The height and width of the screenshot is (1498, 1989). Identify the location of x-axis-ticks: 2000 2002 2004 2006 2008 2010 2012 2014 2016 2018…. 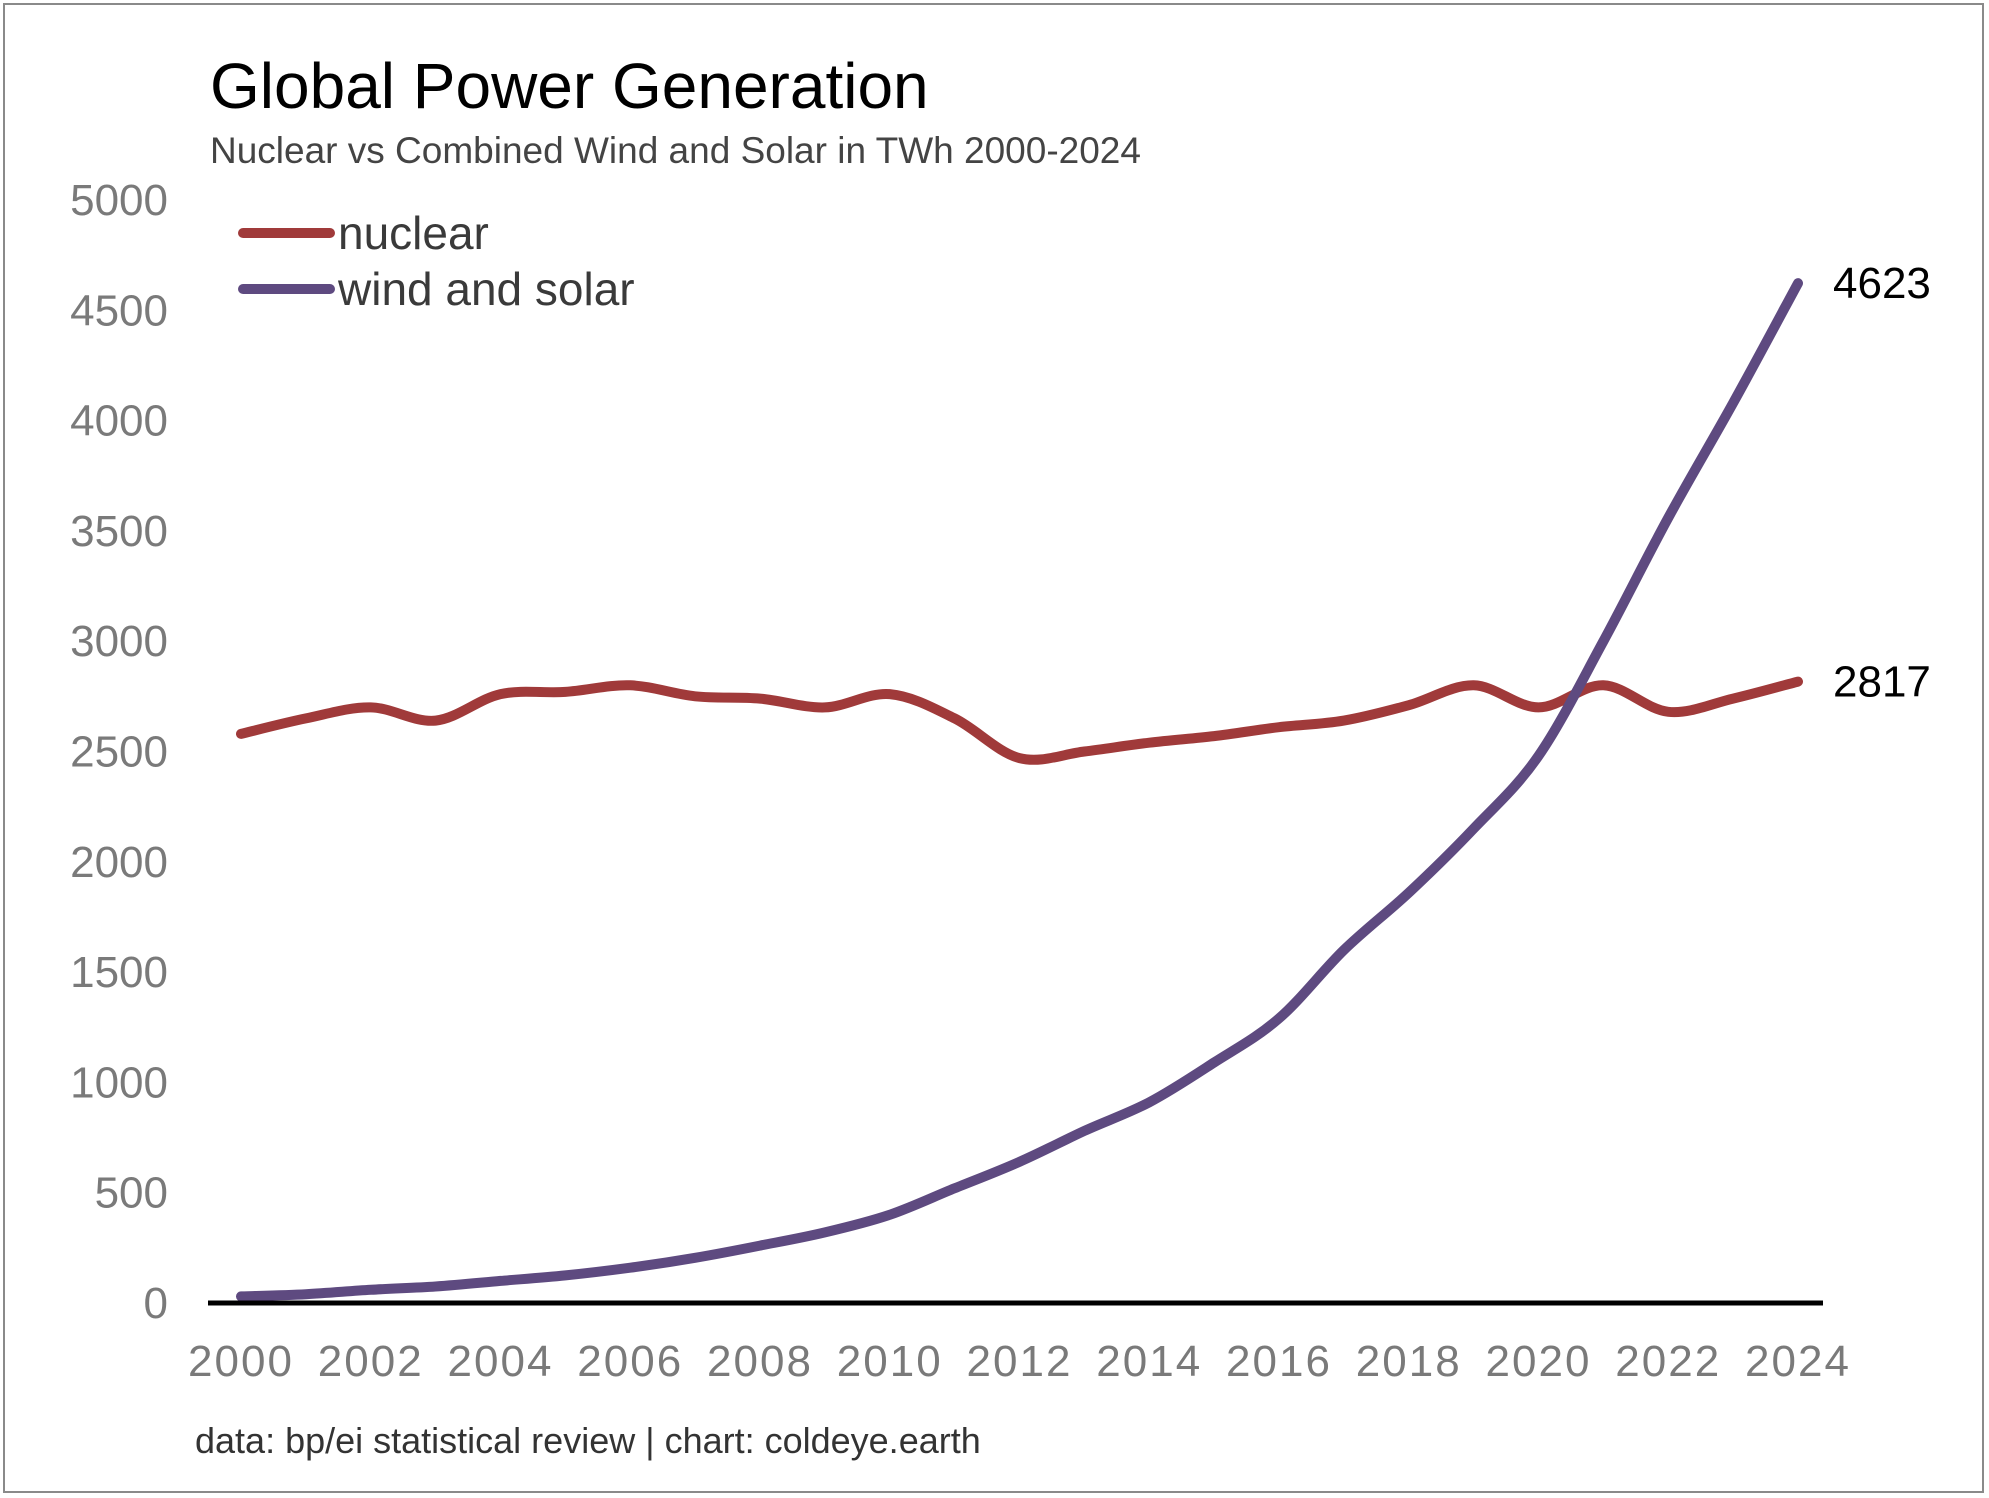
(1019, 1361).